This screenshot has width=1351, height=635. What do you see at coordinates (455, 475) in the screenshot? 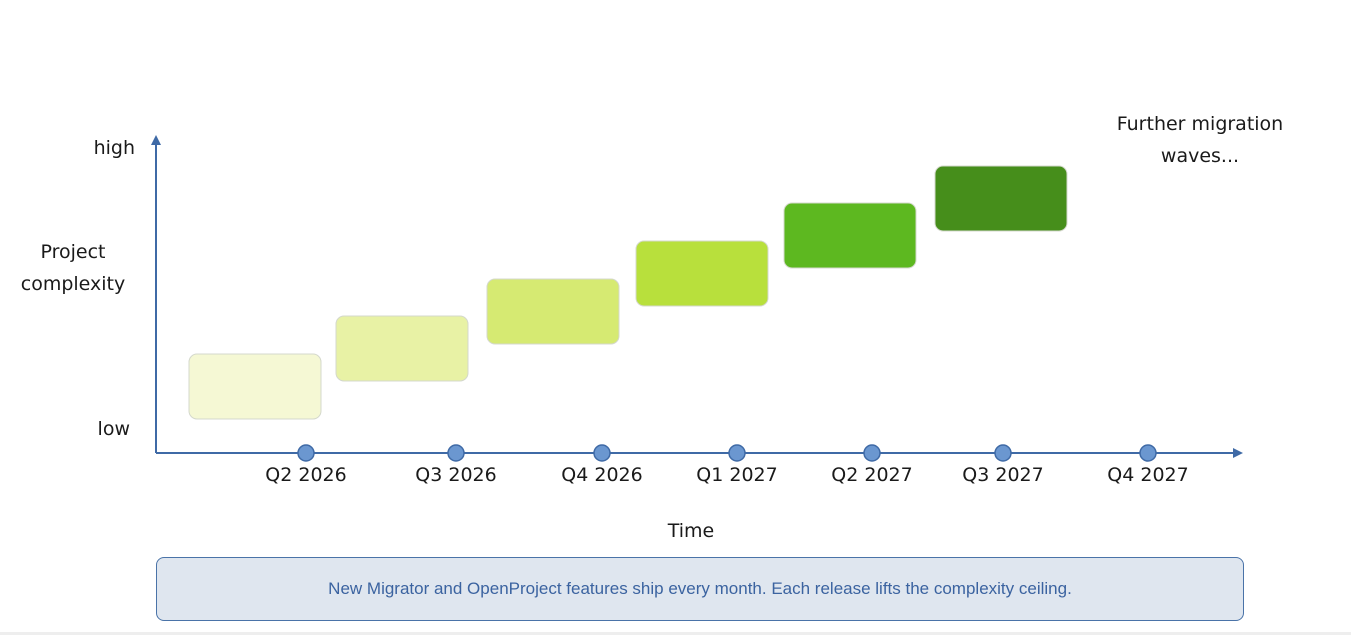
I see `timeline-tick-label: Q3 2026` at bounding box center [455, 475].